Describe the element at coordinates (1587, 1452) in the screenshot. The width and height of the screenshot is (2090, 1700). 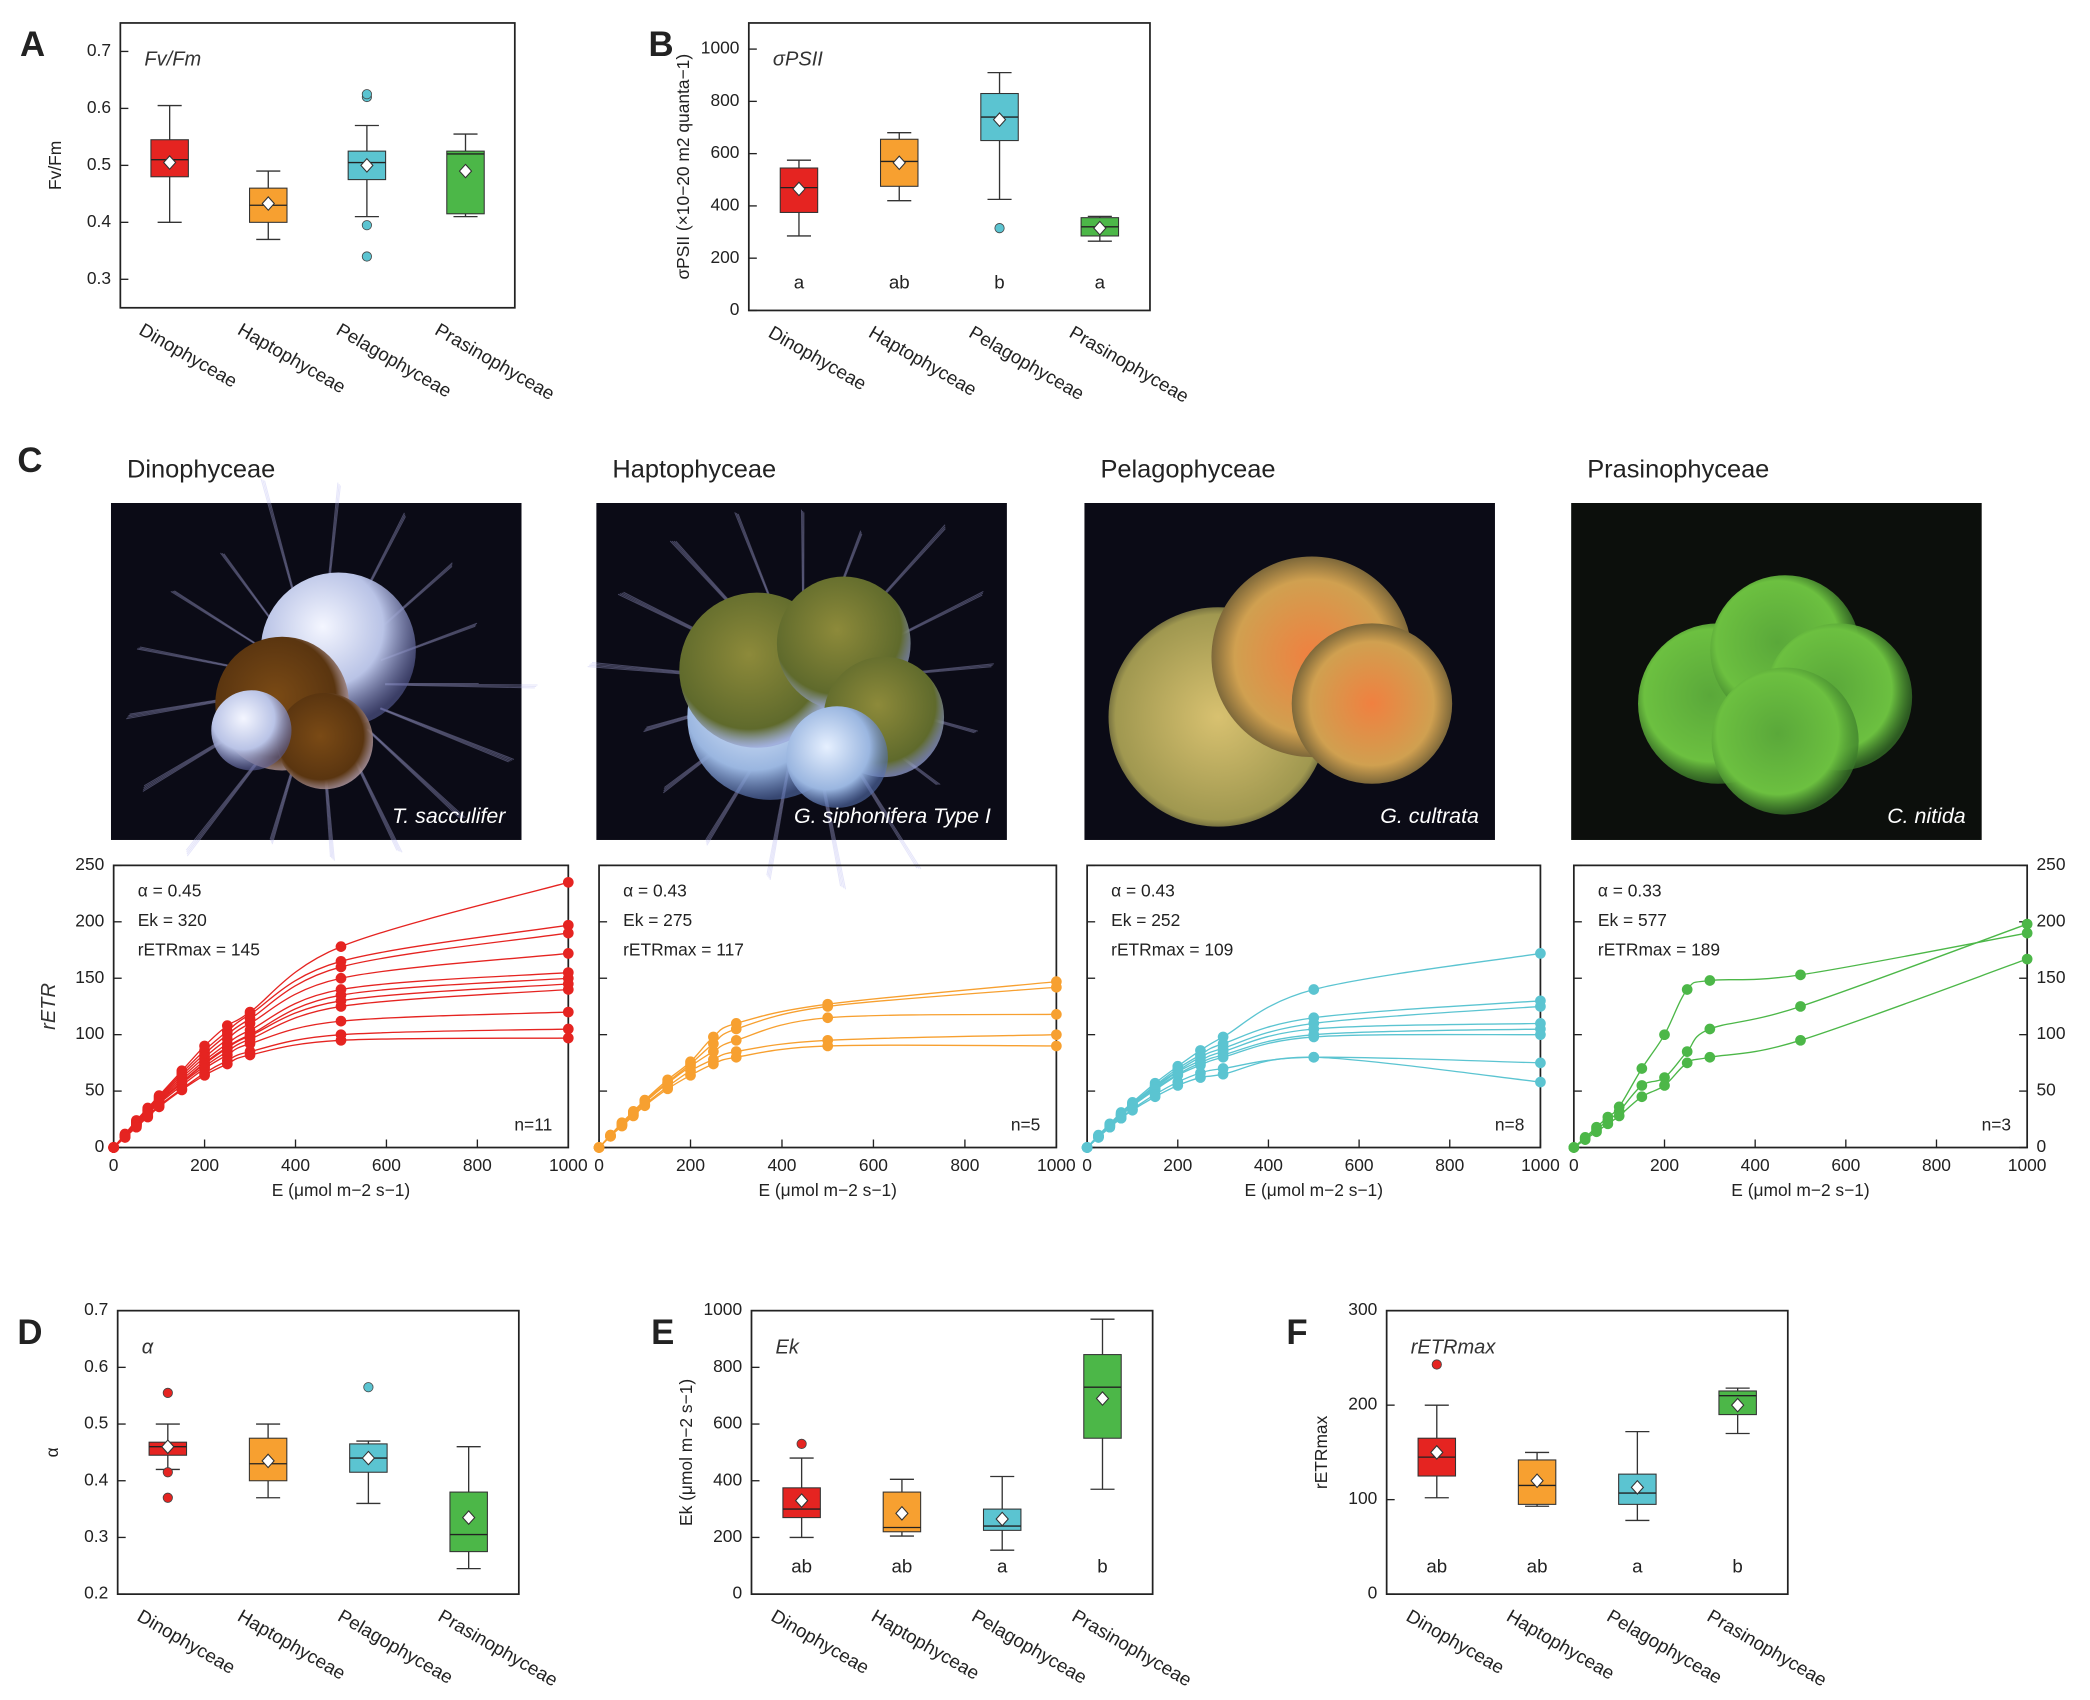
I see `plot-frame` at that location.